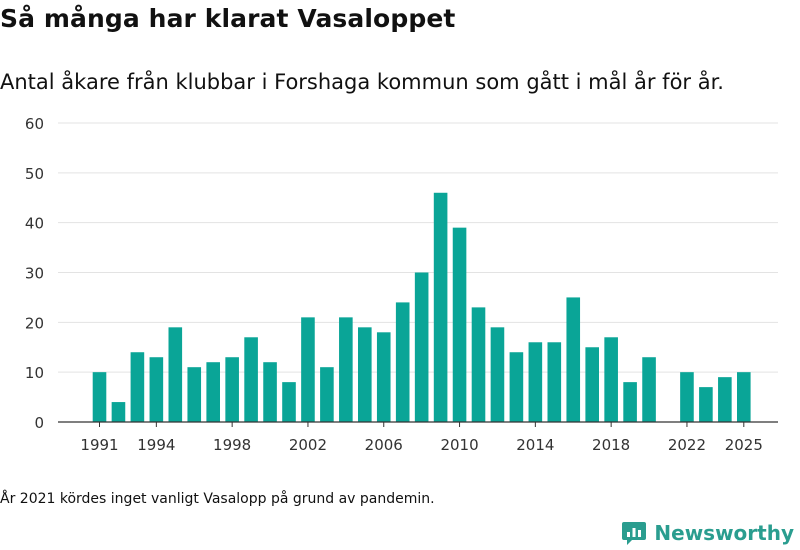 Image resolution: width=800 pixels, height=550 pixels. I want to click on bar-2015, so click(554, 382).